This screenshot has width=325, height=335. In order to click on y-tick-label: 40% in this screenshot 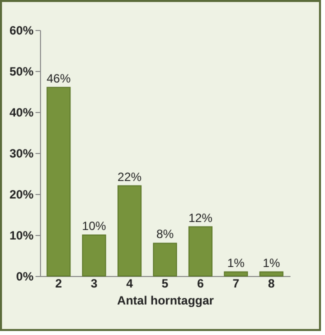, I will do `click(21, 113)`.